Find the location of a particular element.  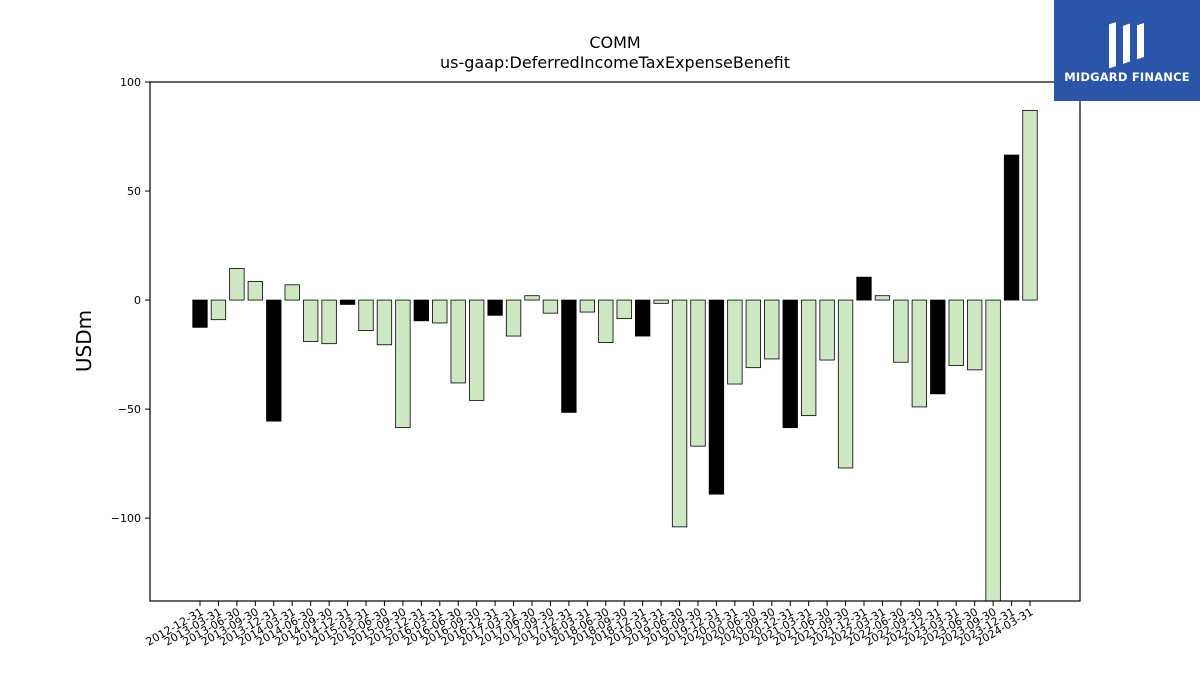

chart-subtitle: us-gaap:DeferredIncomeTaxExpenseBenefit is located at coordinates (615, 62).